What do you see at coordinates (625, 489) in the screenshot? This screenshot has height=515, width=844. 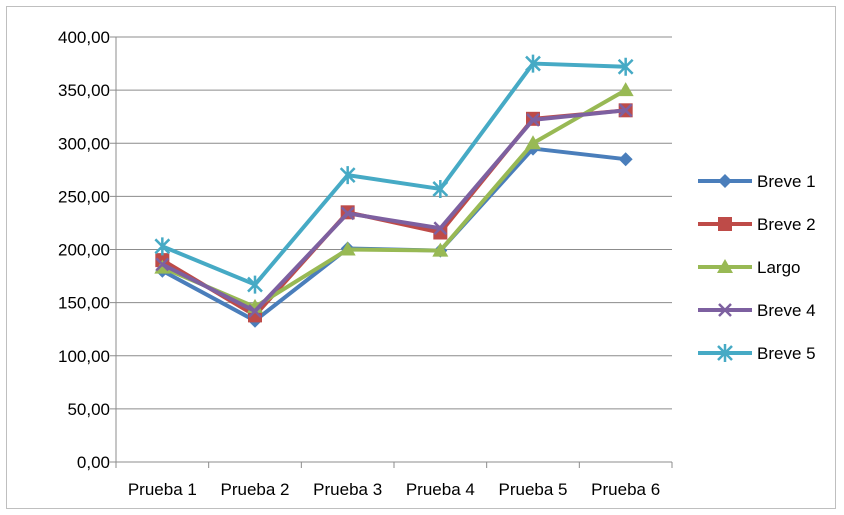 I see `x-tick-label: Prueba 6` at bounding box center [625, 489].